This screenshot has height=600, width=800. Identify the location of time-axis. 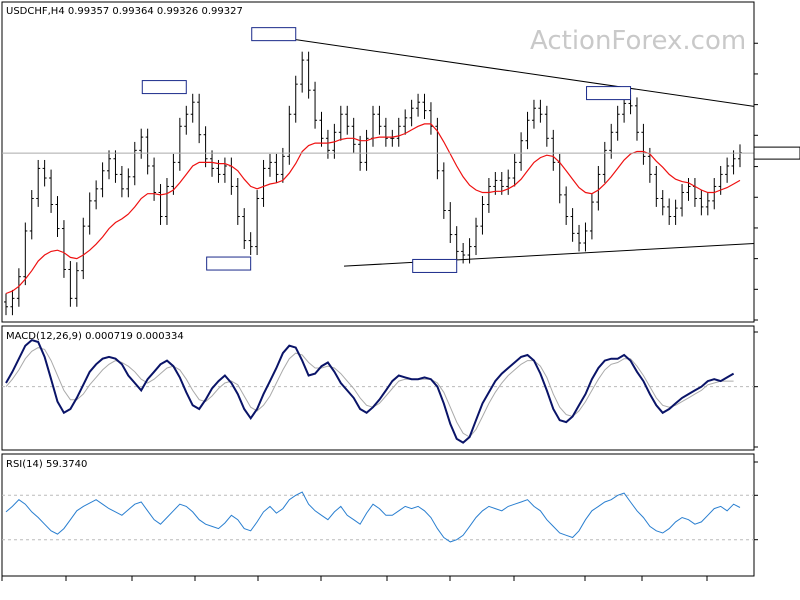
(354, 578).